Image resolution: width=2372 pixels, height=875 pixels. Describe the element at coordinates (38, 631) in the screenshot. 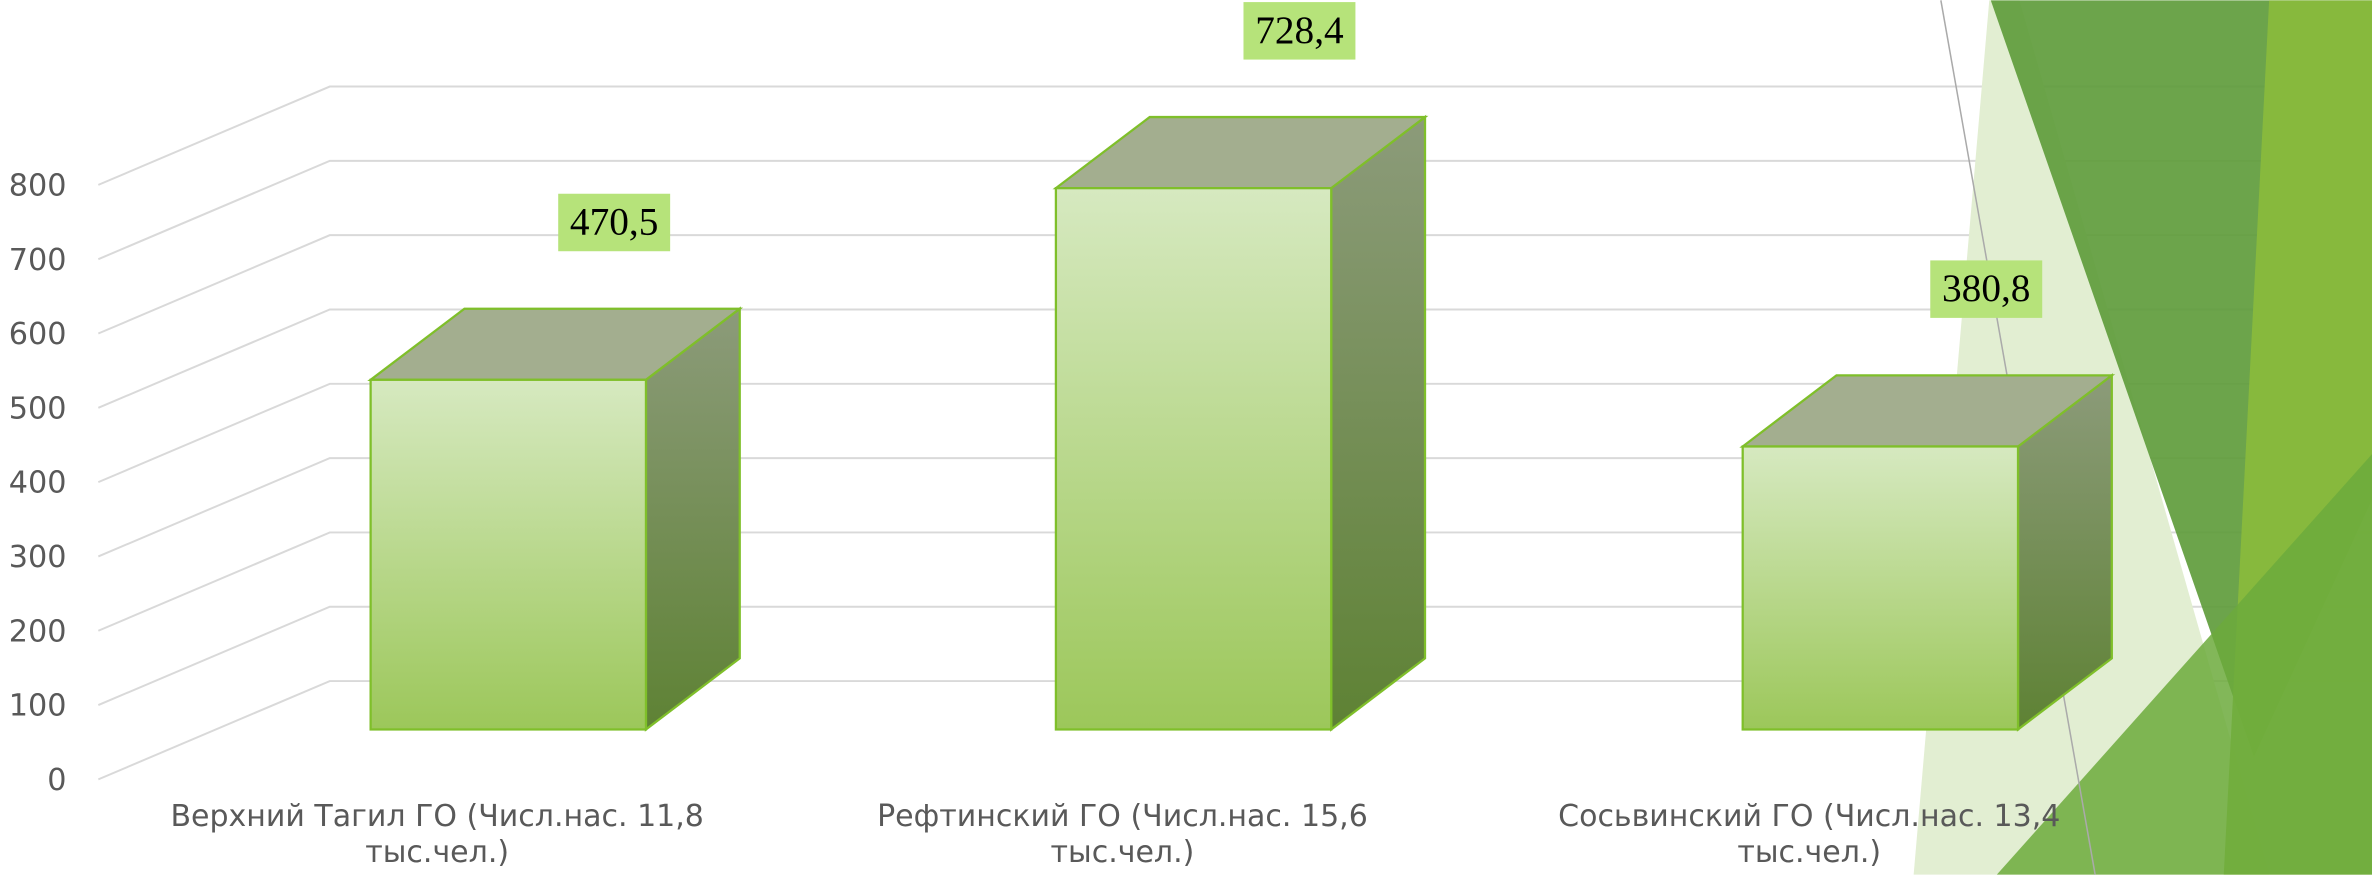

I see `y-tick-label: 200` at that location.